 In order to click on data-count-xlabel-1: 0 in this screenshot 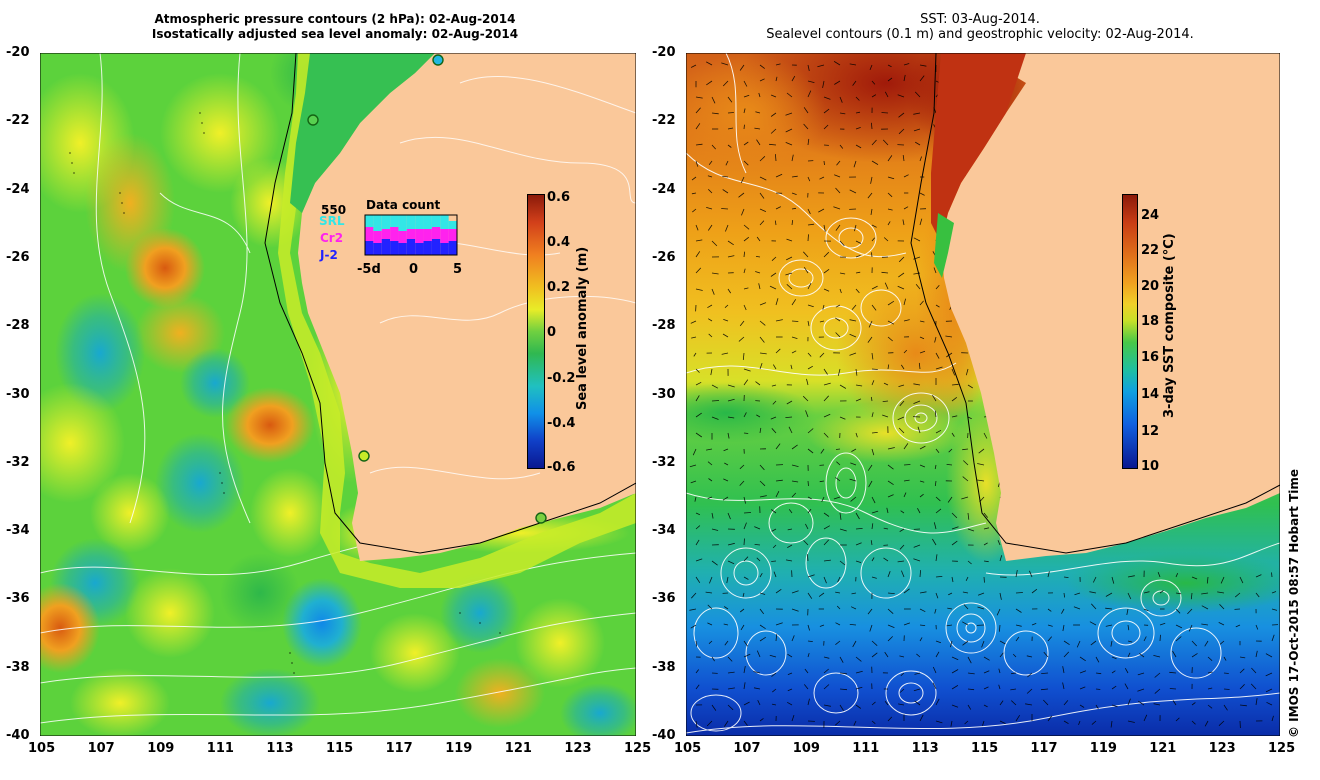, I will do `click(414, 269)`.